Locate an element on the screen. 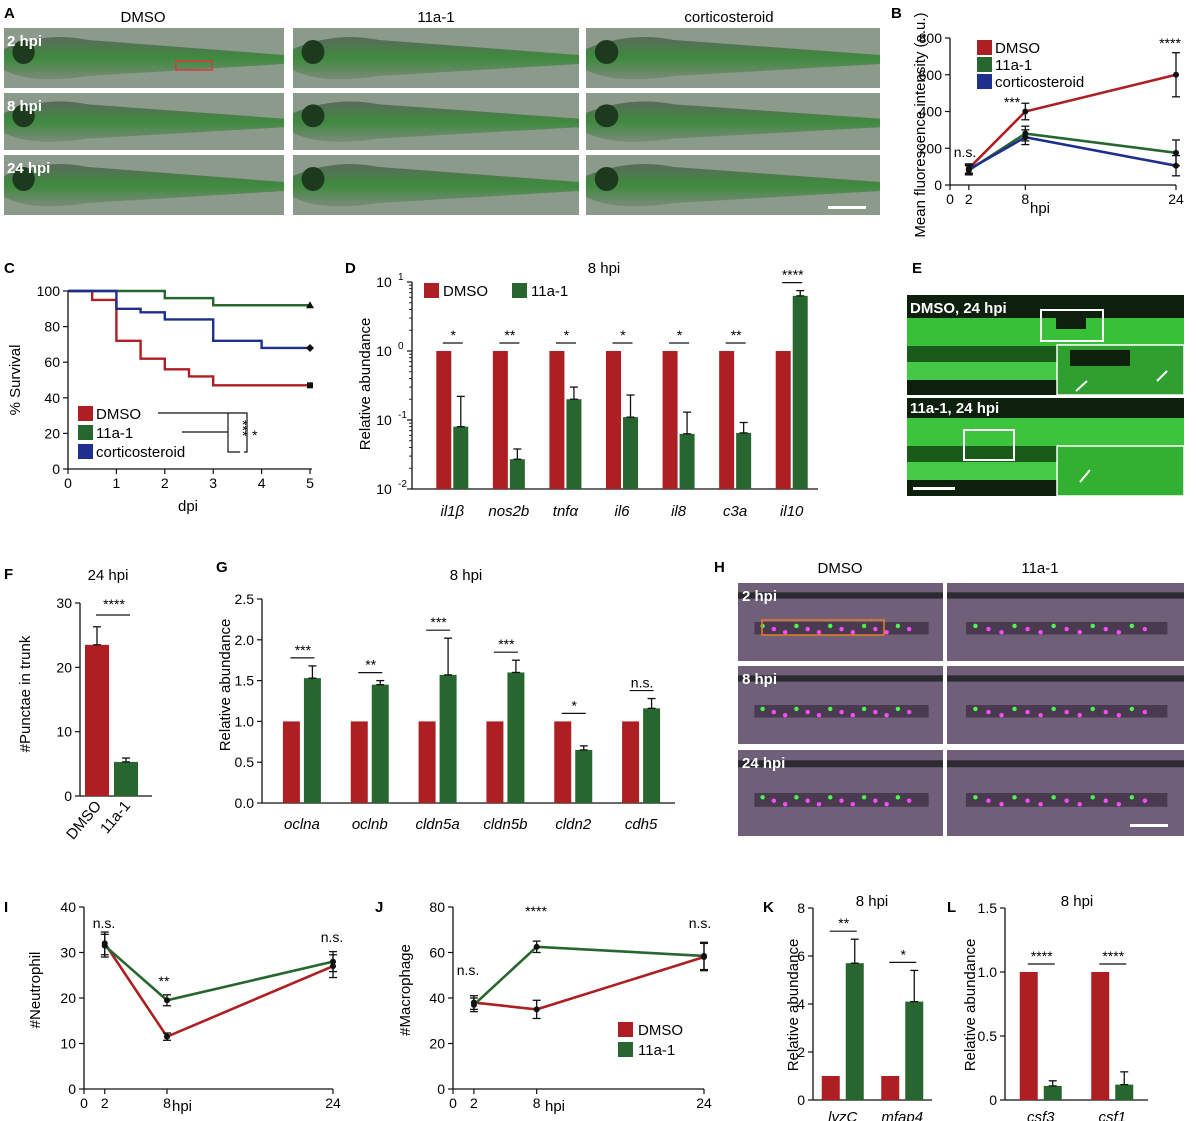 The width and height of the screenshot is (1196, 1121). g-y-tick-label: 2.0 is located at coordinates (245, 640).